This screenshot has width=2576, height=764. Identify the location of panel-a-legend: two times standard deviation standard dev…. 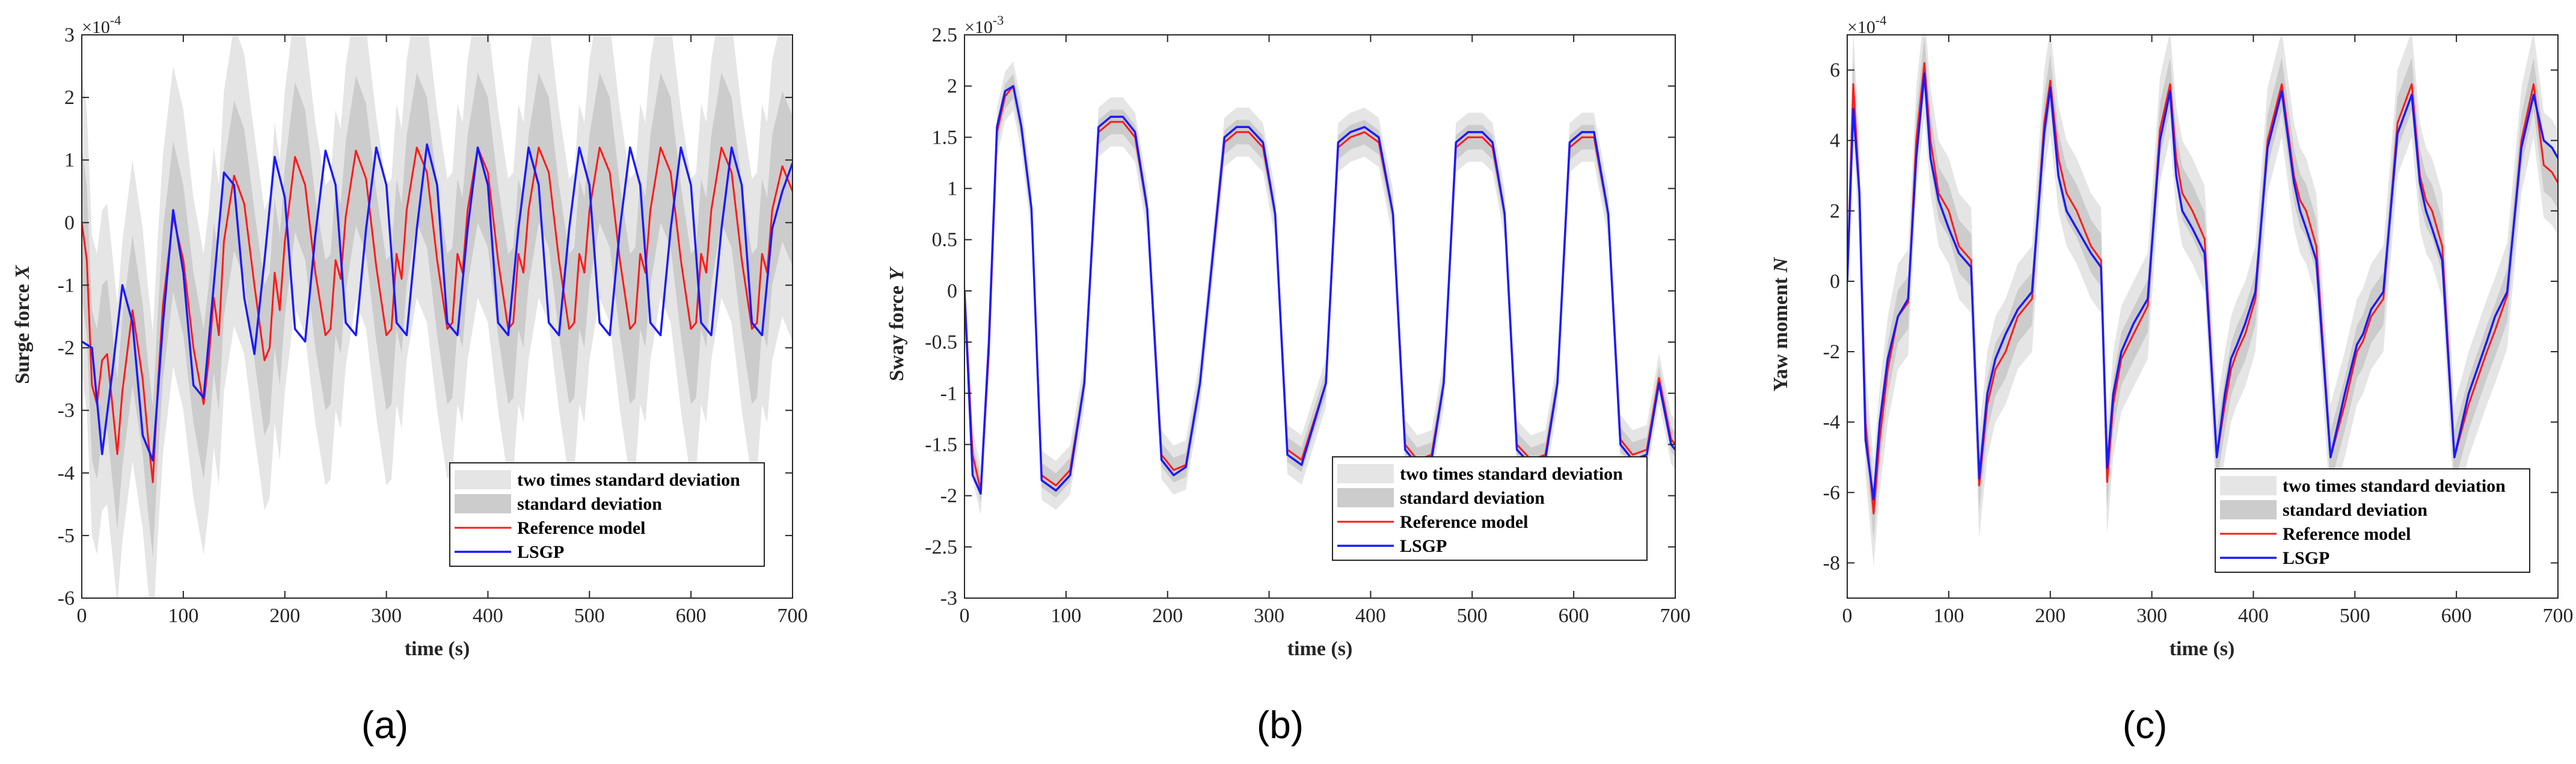
(607, 514).